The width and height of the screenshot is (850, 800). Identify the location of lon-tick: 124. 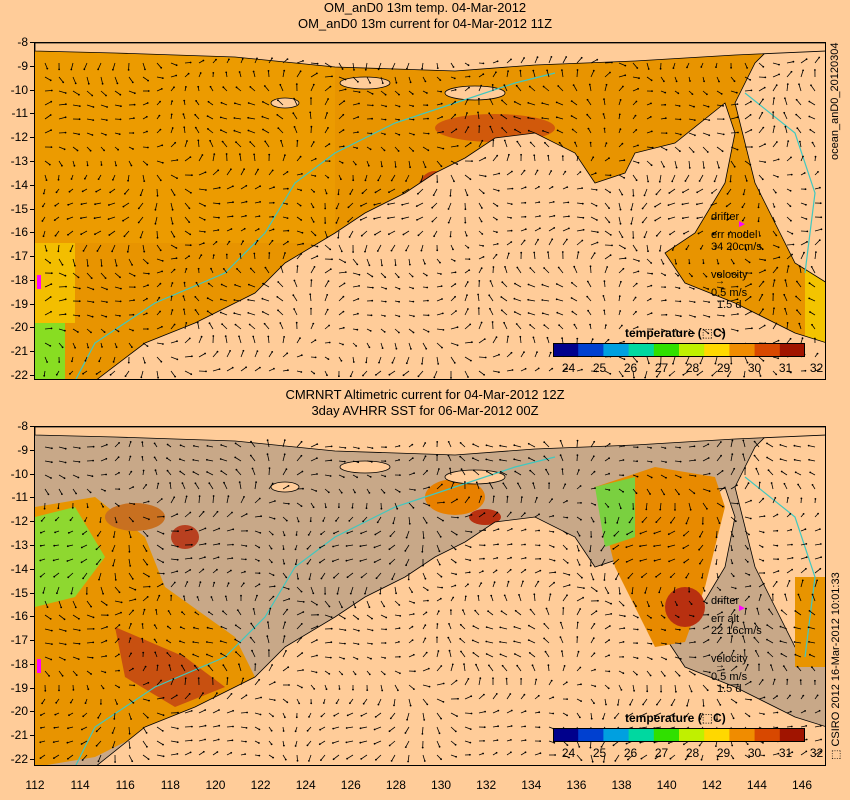
(305, 785).